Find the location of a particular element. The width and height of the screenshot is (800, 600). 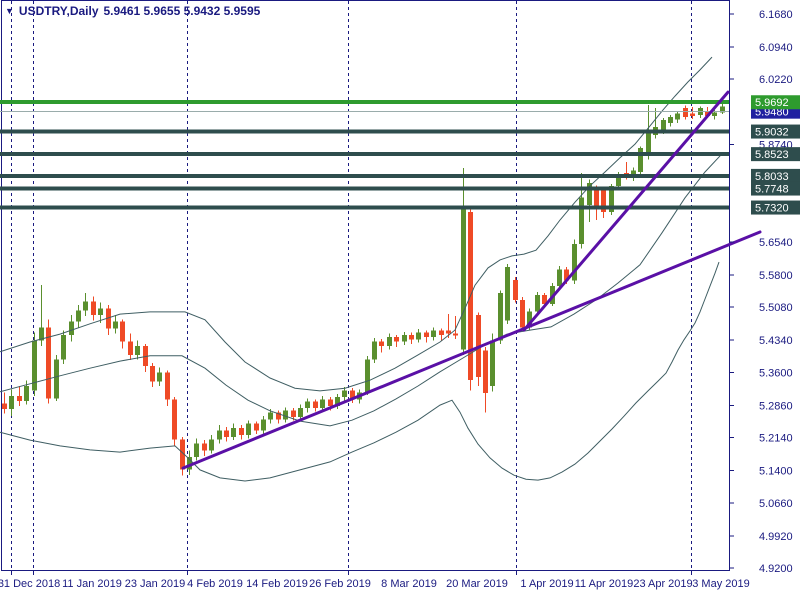

price-level-badge-label: 5.7748 is located at coordinates (772, 190).